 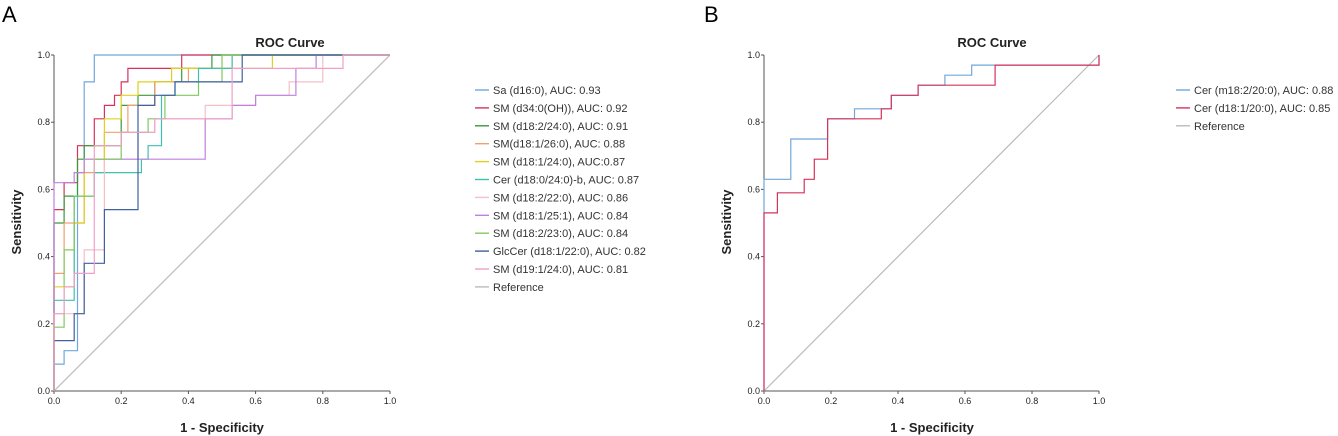 I want to click on chart-title-a: ROC Curve, so click(x=289, y=42).